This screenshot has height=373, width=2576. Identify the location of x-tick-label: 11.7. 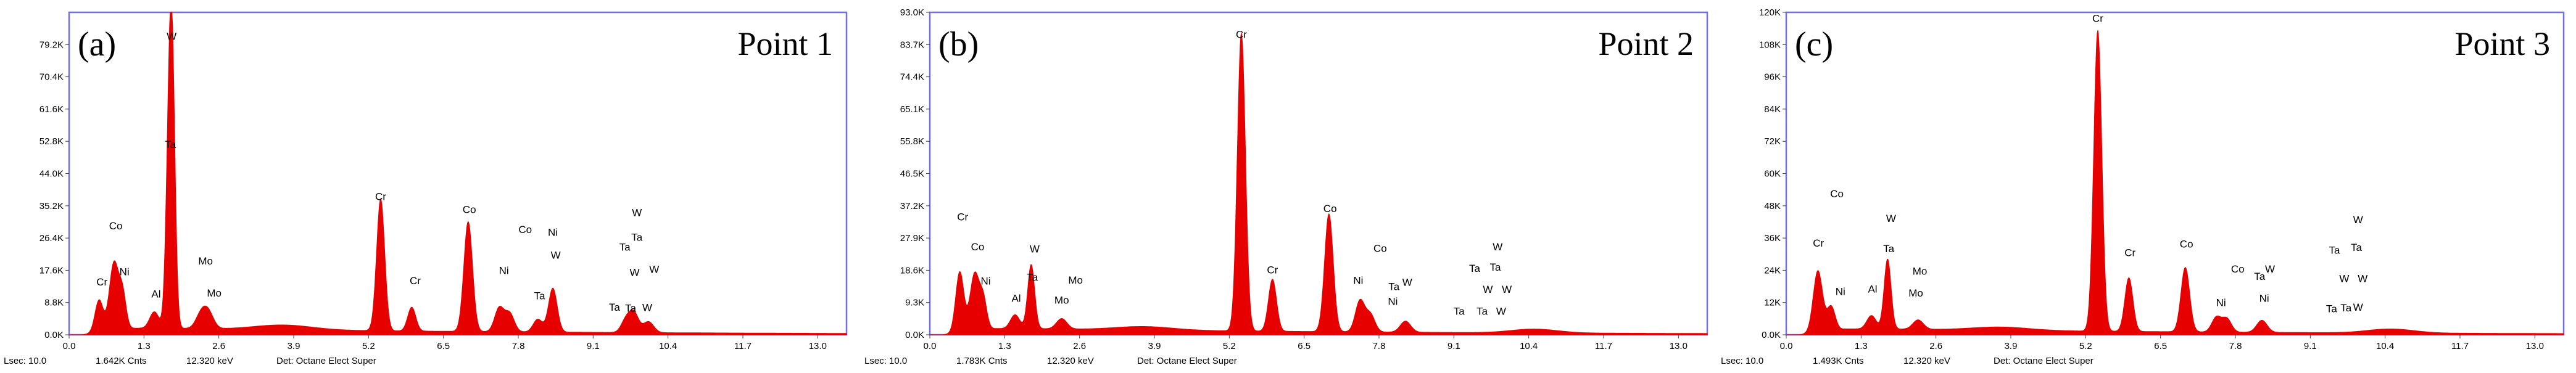
(2460, 346).